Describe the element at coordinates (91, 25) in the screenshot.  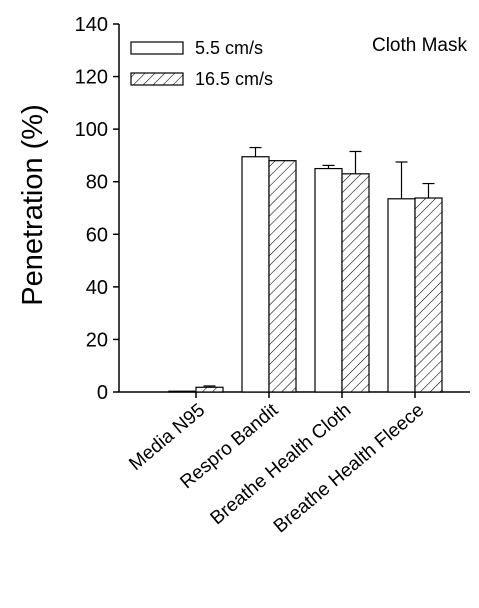
I see `y-tick-label: 140` at that location.